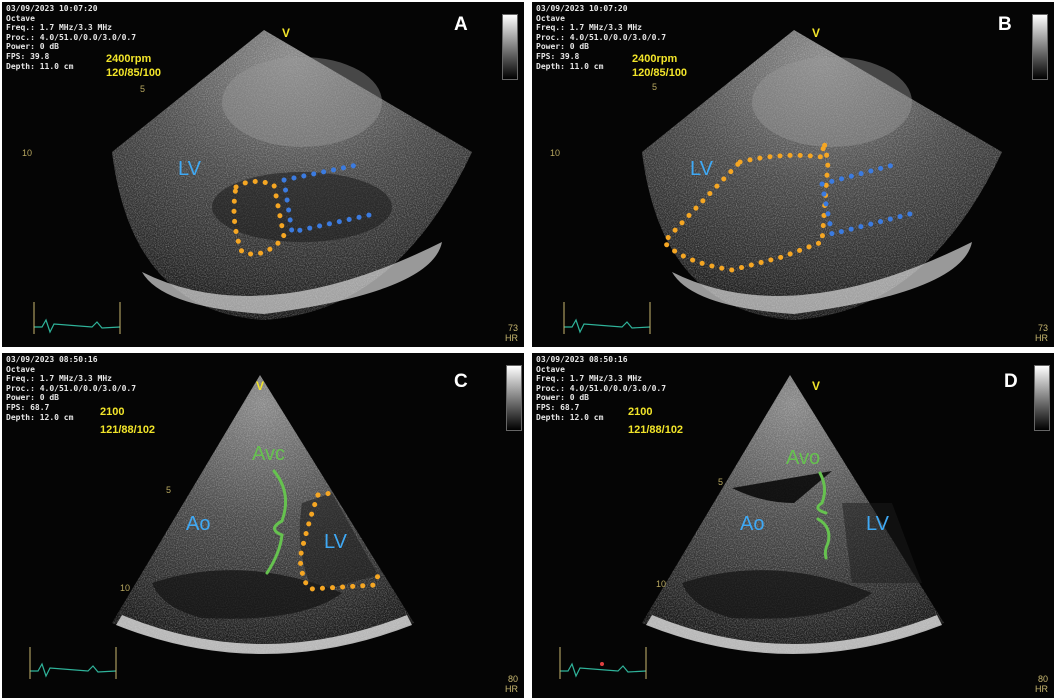 This screenshot has width=1056, height=700. What do you see at coordinates (1005, 24) in the screenshot?
I see `panel-letter: B` at bounding box center [1005, 24].